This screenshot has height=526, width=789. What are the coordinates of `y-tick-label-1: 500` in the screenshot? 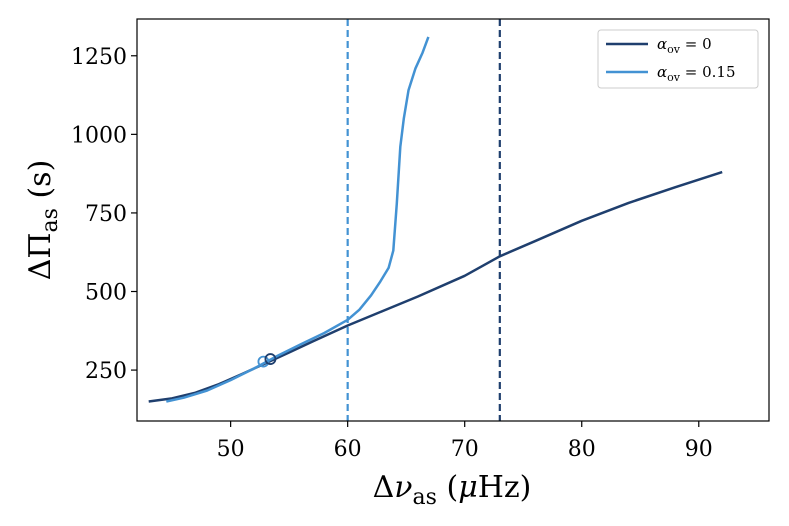 It's located at (106, 293).